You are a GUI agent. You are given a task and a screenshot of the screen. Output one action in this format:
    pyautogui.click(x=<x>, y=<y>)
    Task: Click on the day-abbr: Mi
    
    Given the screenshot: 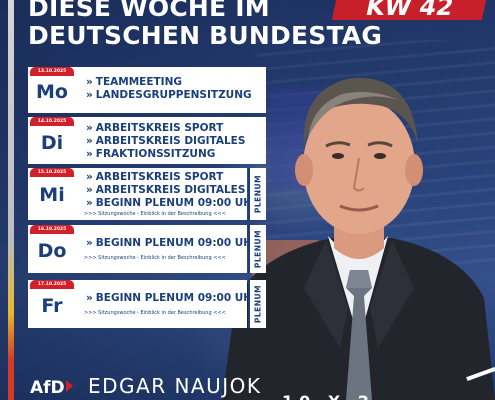 What is the action you would take?
    pyautogui.click(x=52, y=195)
    